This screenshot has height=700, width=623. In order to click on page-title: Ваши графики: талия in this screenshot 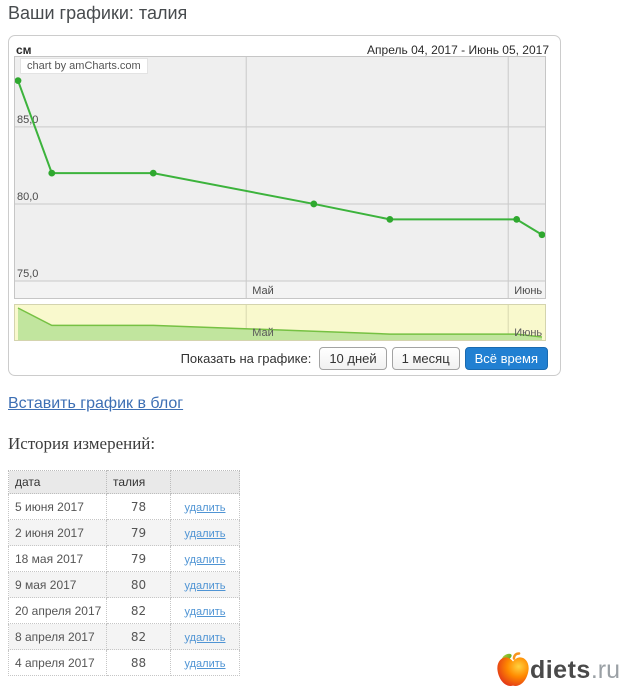, I will do `click(98, 13)`.